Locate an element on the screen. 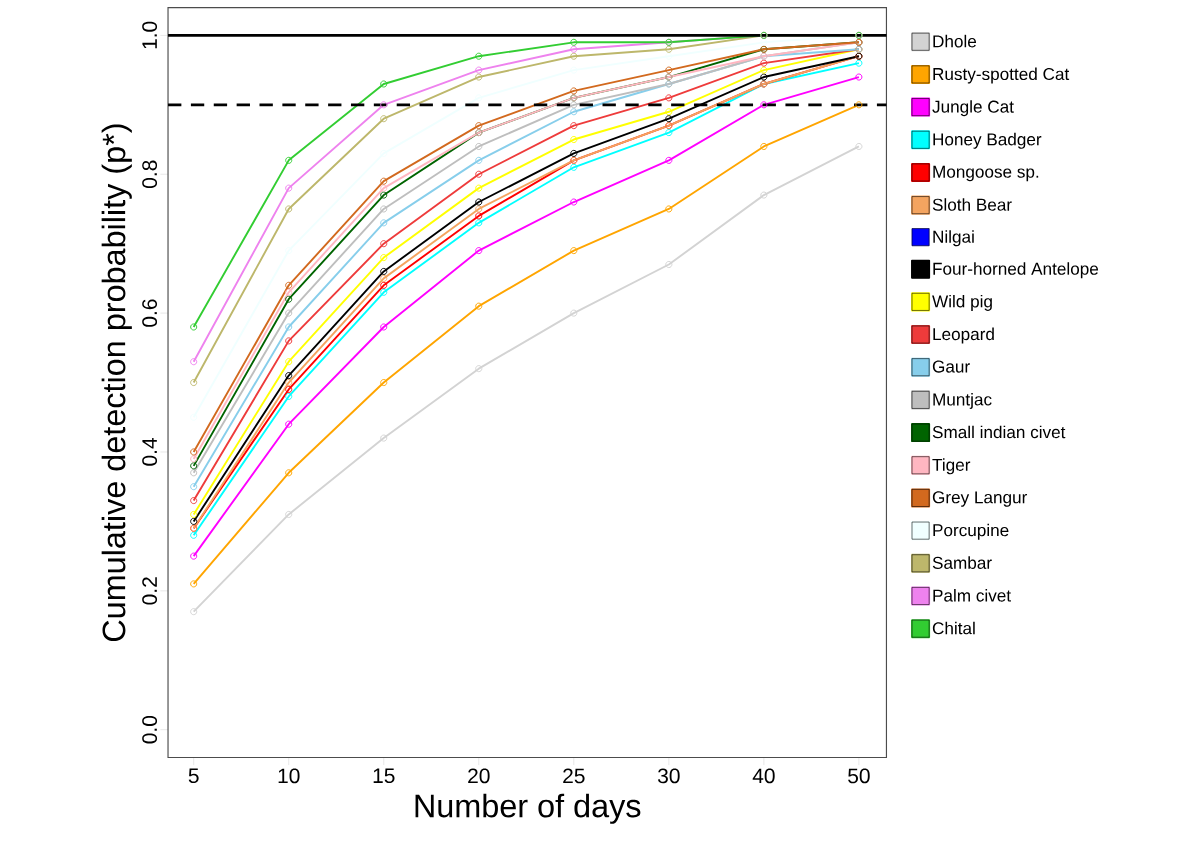 This screenshot has height=848, width=1178. y-tick-label: 0.4 is located at coordinates (150, 452).